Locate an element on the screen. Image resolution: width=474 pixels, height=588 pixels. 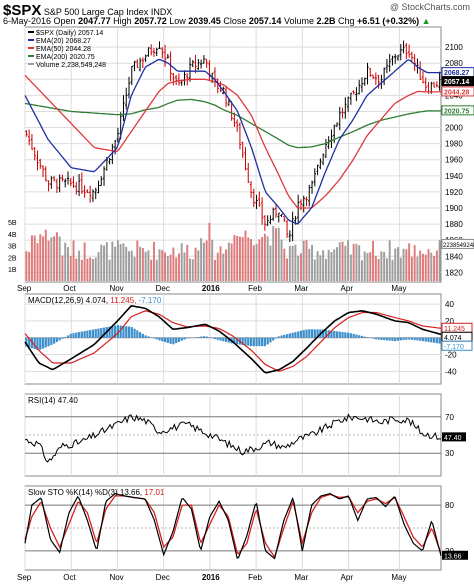
x-axis-label-bottom: Apr is located at coordinates (347, 577).